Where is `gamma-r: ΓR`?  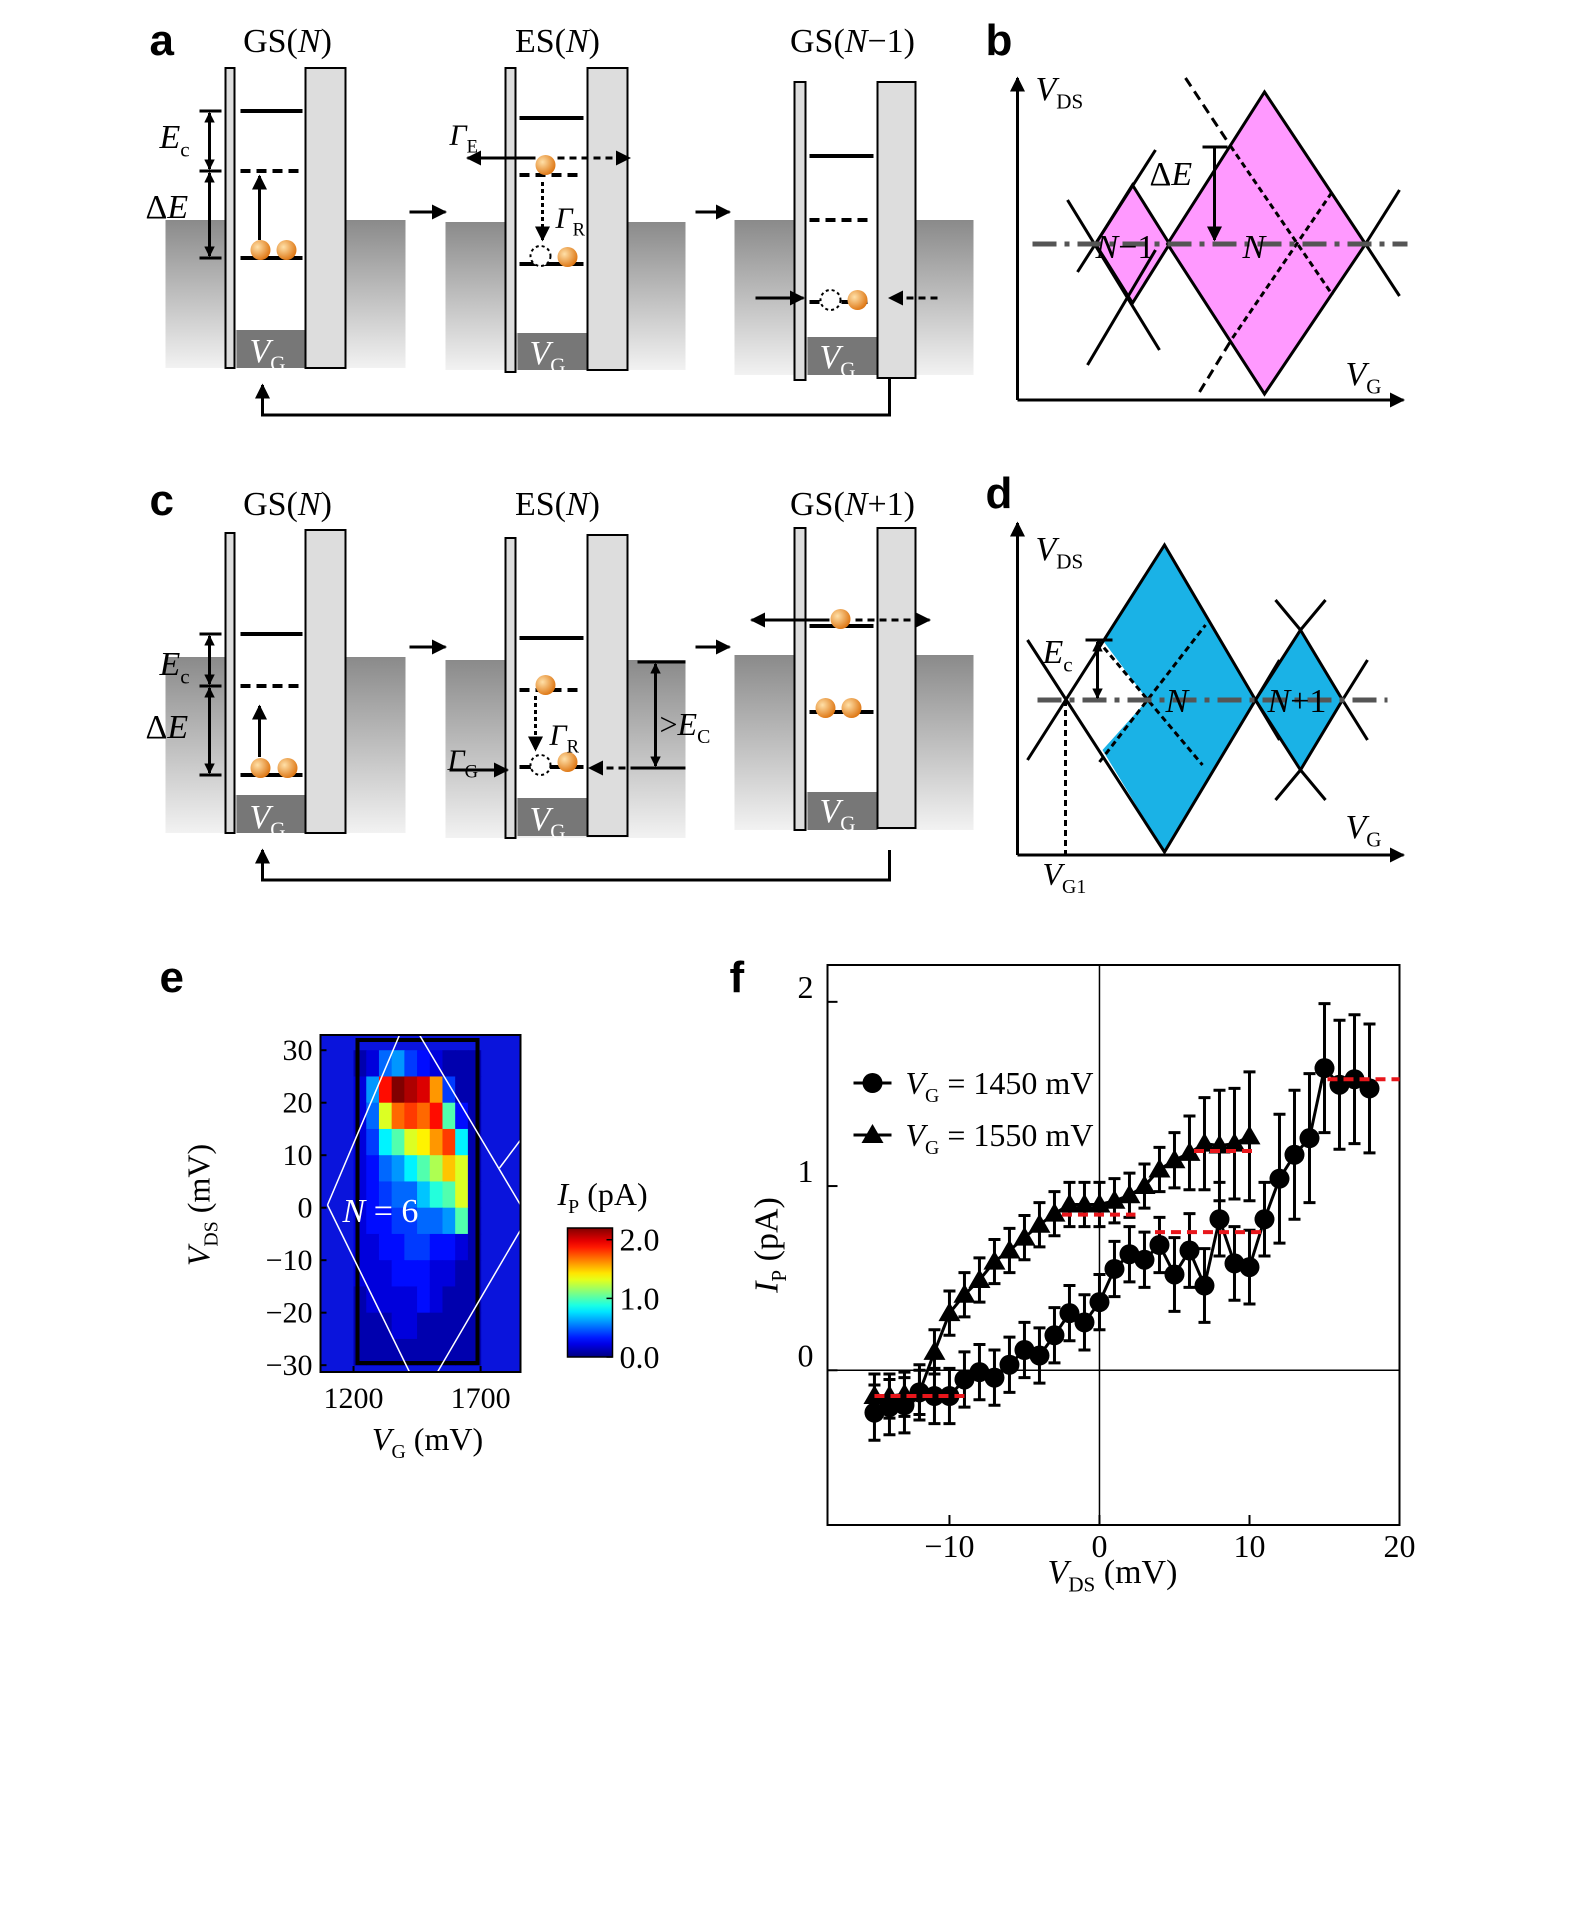 gamma-r: ΓR is located at coordinates (564, 738).